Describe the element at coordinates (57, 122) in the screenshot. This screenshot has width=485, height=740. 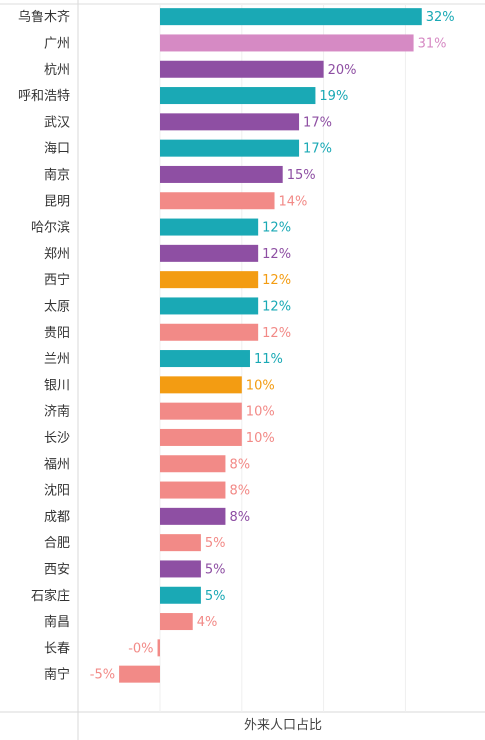
I see `category-label: 武汉` at that location.